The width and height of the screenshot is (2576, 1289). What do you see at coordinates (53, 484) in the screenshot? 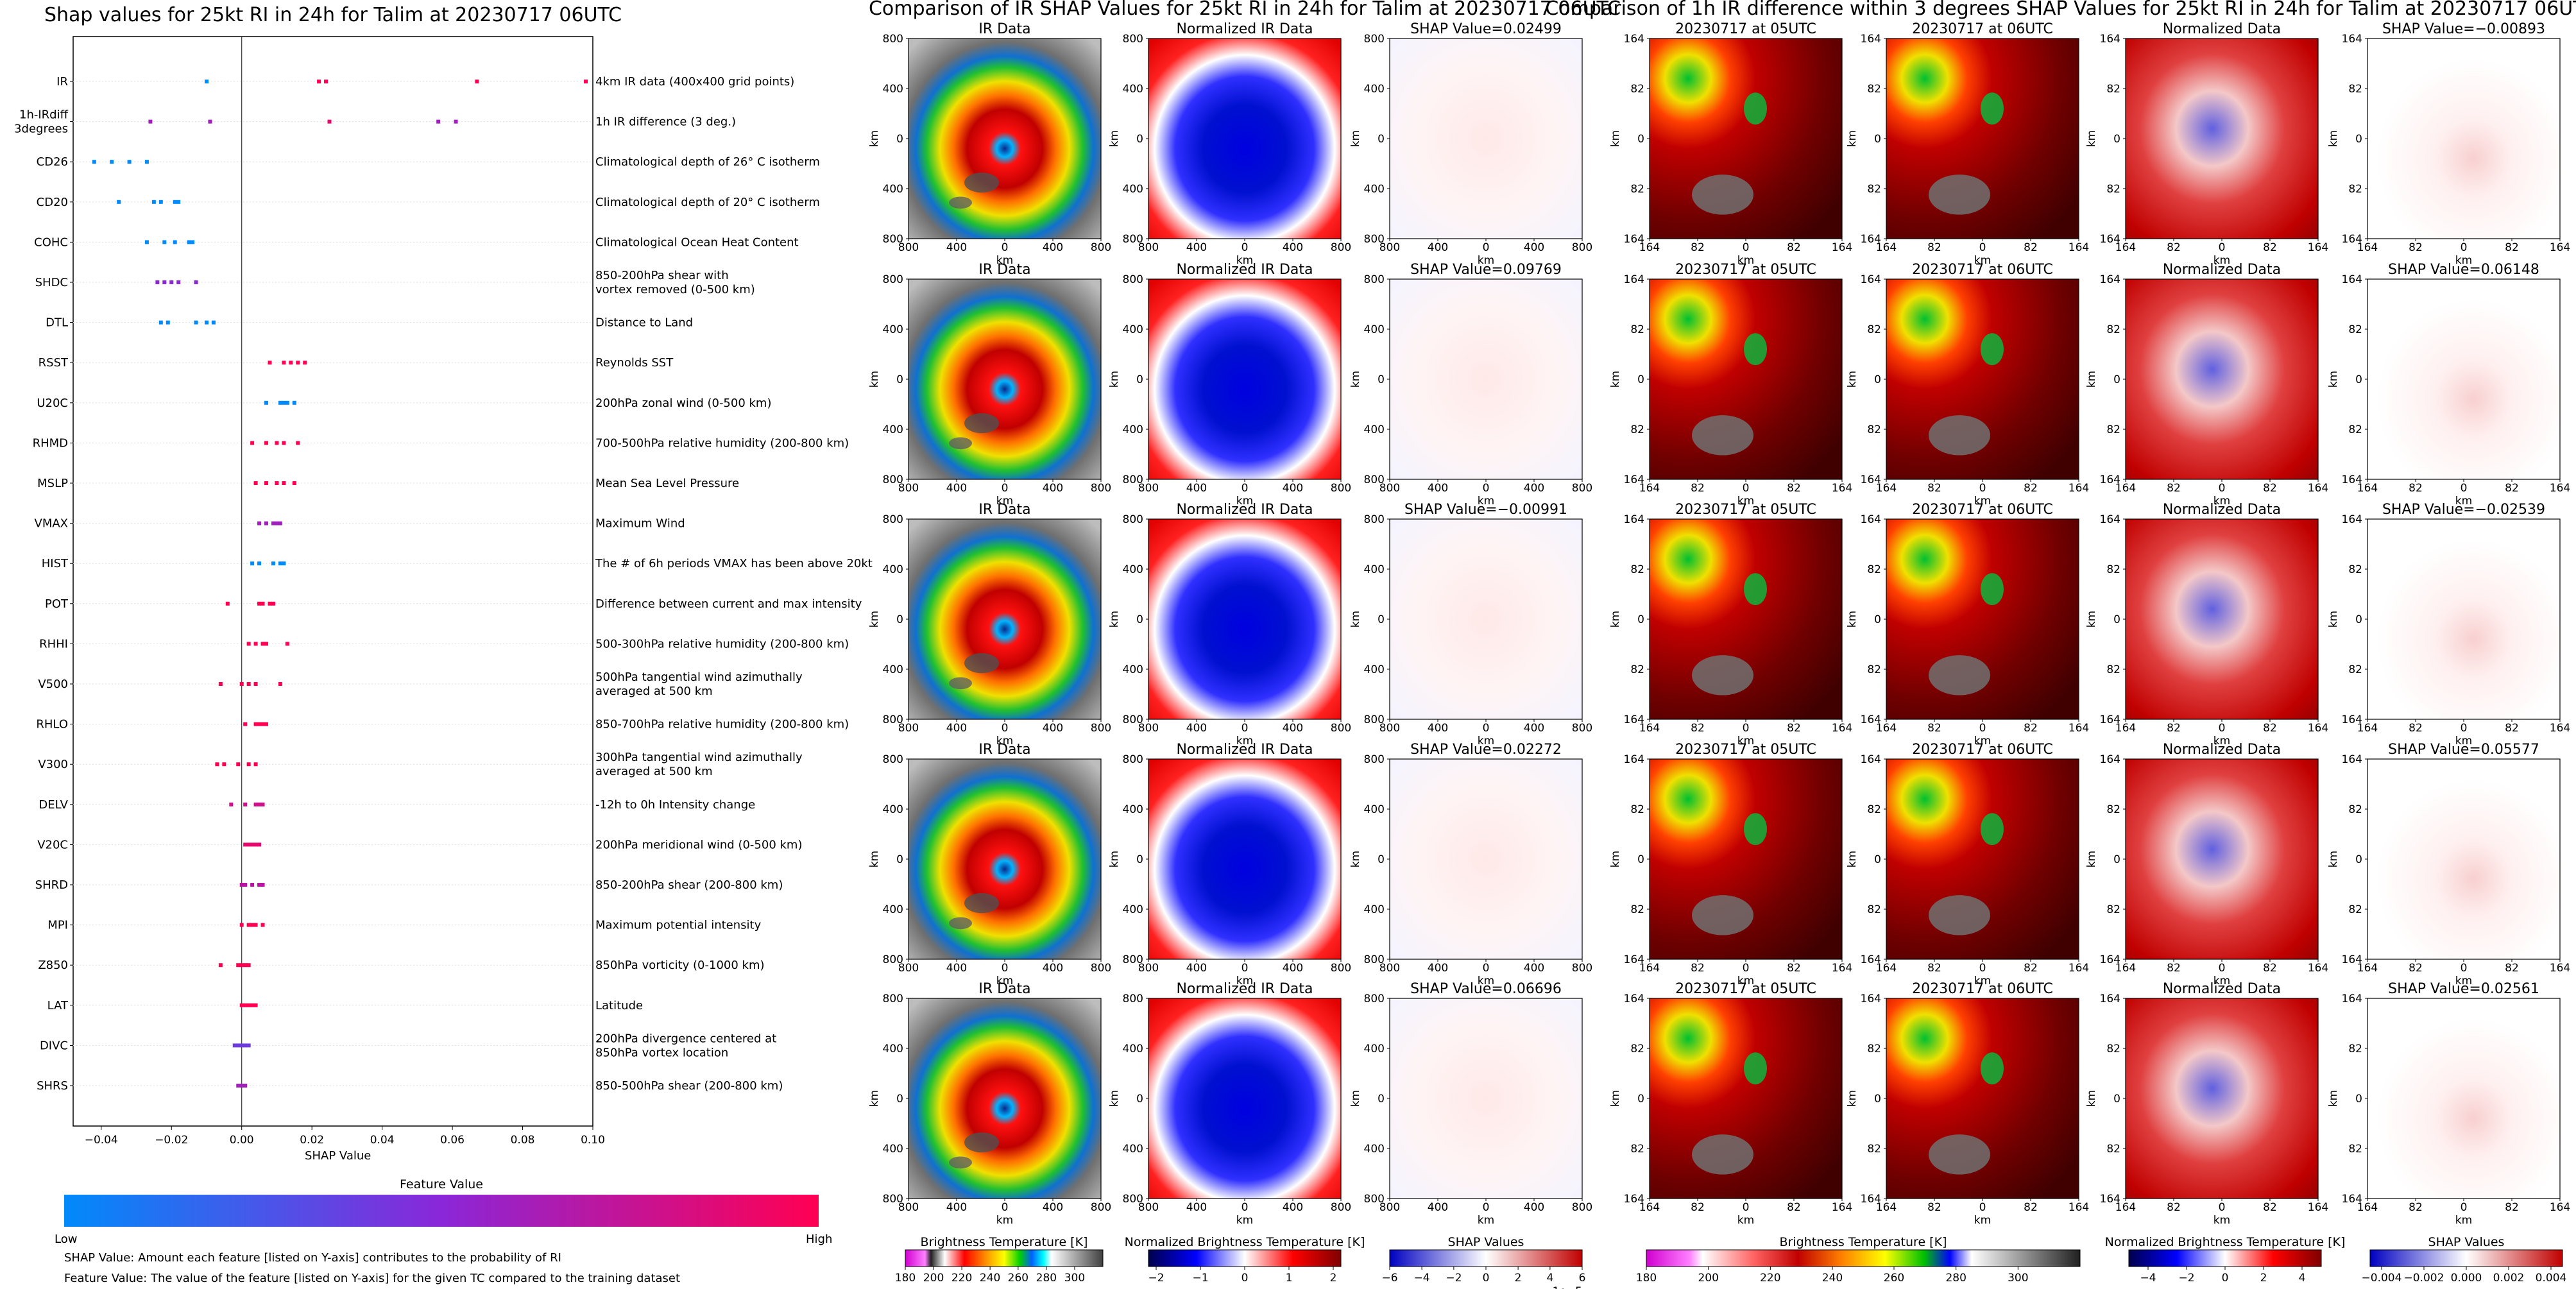
I see `feature-name-label: MSLP` at bounding box center [53, 484].